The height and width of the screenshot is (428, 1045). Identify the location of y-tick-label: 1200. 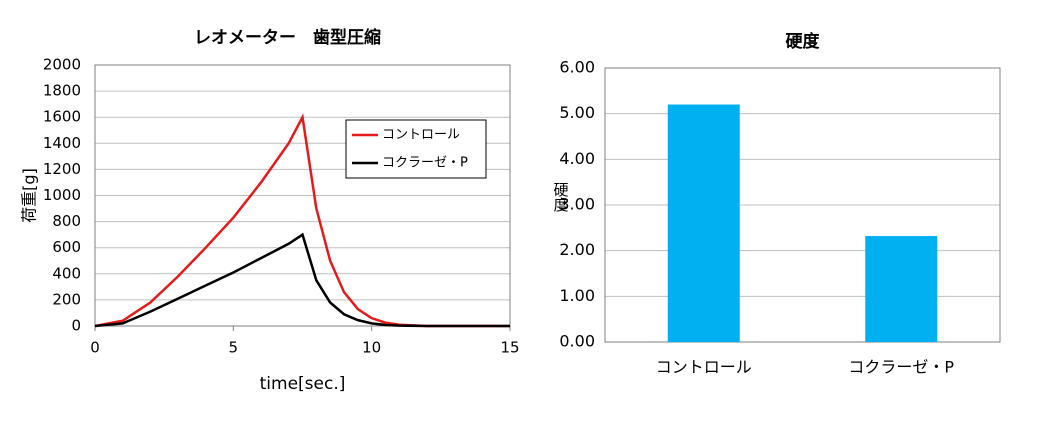
(62, 169).